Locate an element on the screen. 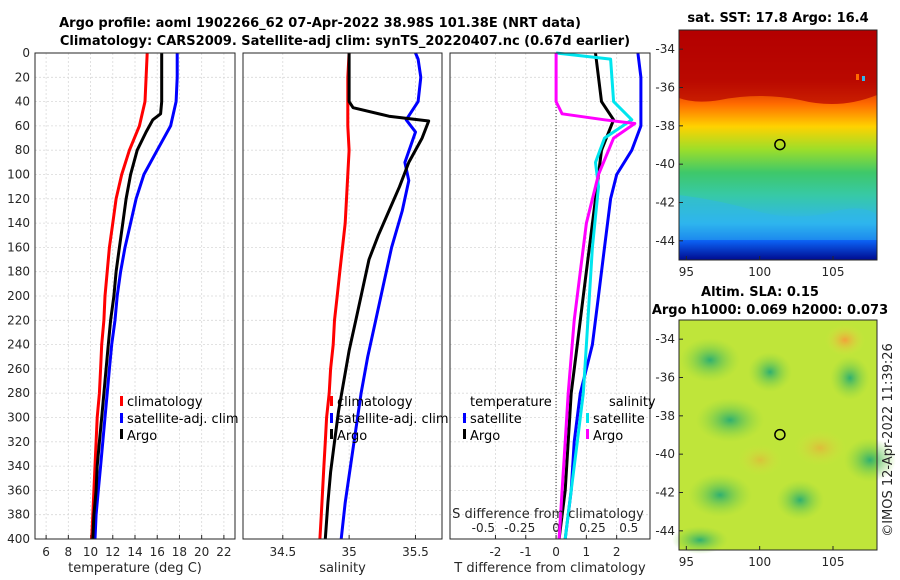 The height and width of the screenshot is (580, 900). legend-swatch-argo is located at coordinates (331, 434).